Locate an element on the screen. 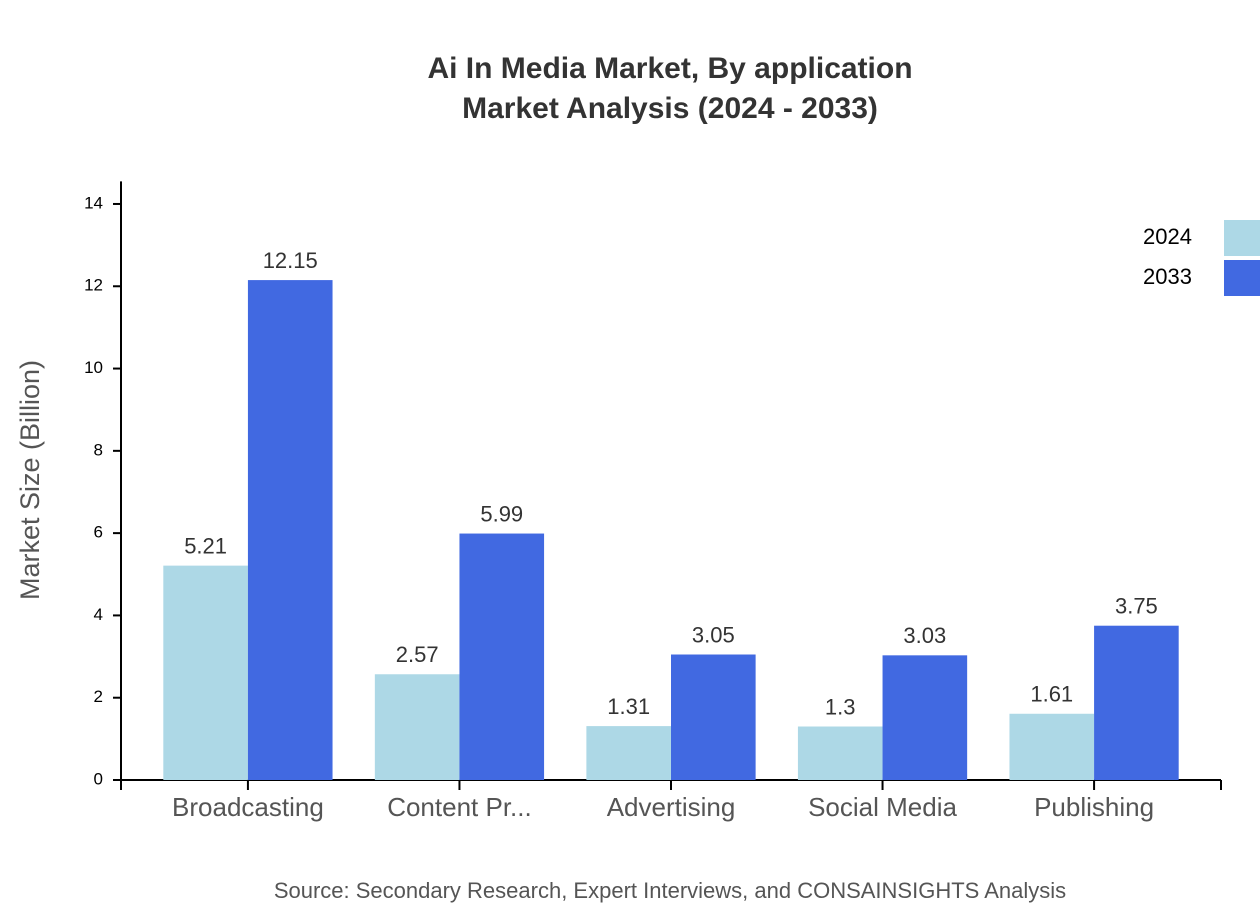  y-tick-label: 8 is located at coordinates (98, 449).